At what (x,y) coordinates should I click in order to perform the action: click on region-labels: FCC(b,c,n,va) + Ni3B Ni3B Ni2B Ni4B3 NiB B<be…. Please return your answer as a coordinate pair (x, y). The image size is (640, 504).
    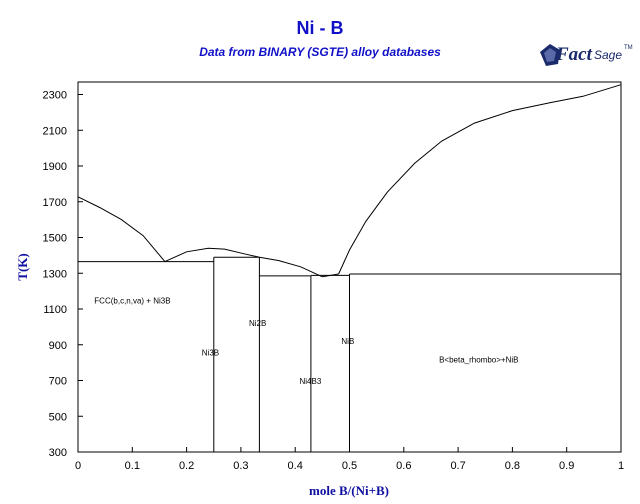
    Looking at the image, I should click on (306, 342).